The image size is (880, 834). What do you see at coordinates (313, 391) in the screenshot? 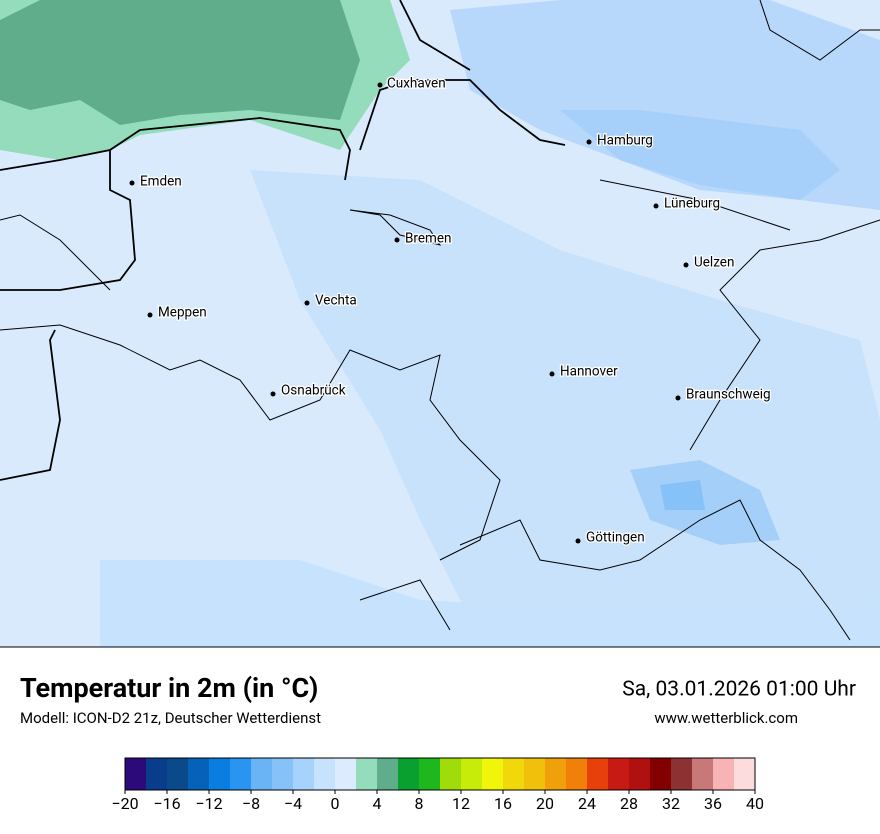
I see `city-label: Osnabrück` at bounding box center [313, 391].